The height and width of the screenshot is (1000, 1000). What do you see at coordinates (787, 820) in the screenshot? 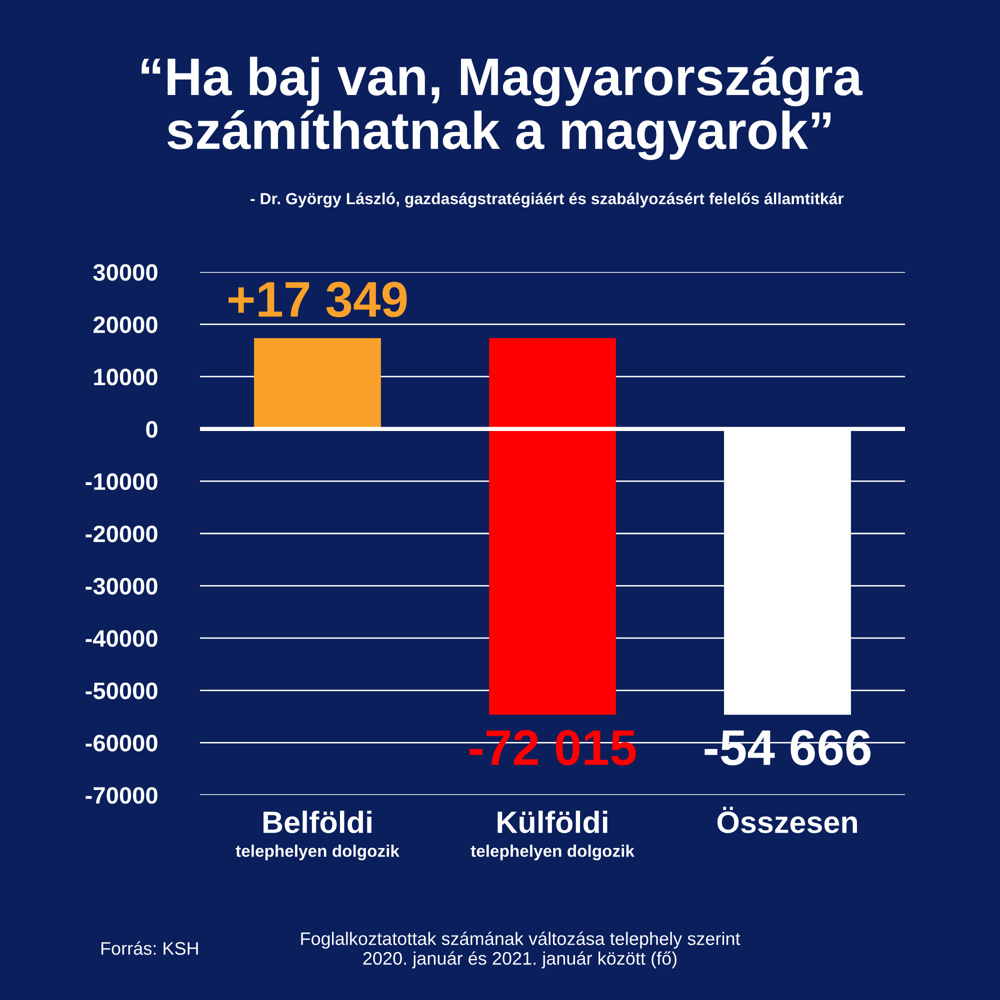
I see `x-tick-label: Összesen` at bounding box center [787, 820].